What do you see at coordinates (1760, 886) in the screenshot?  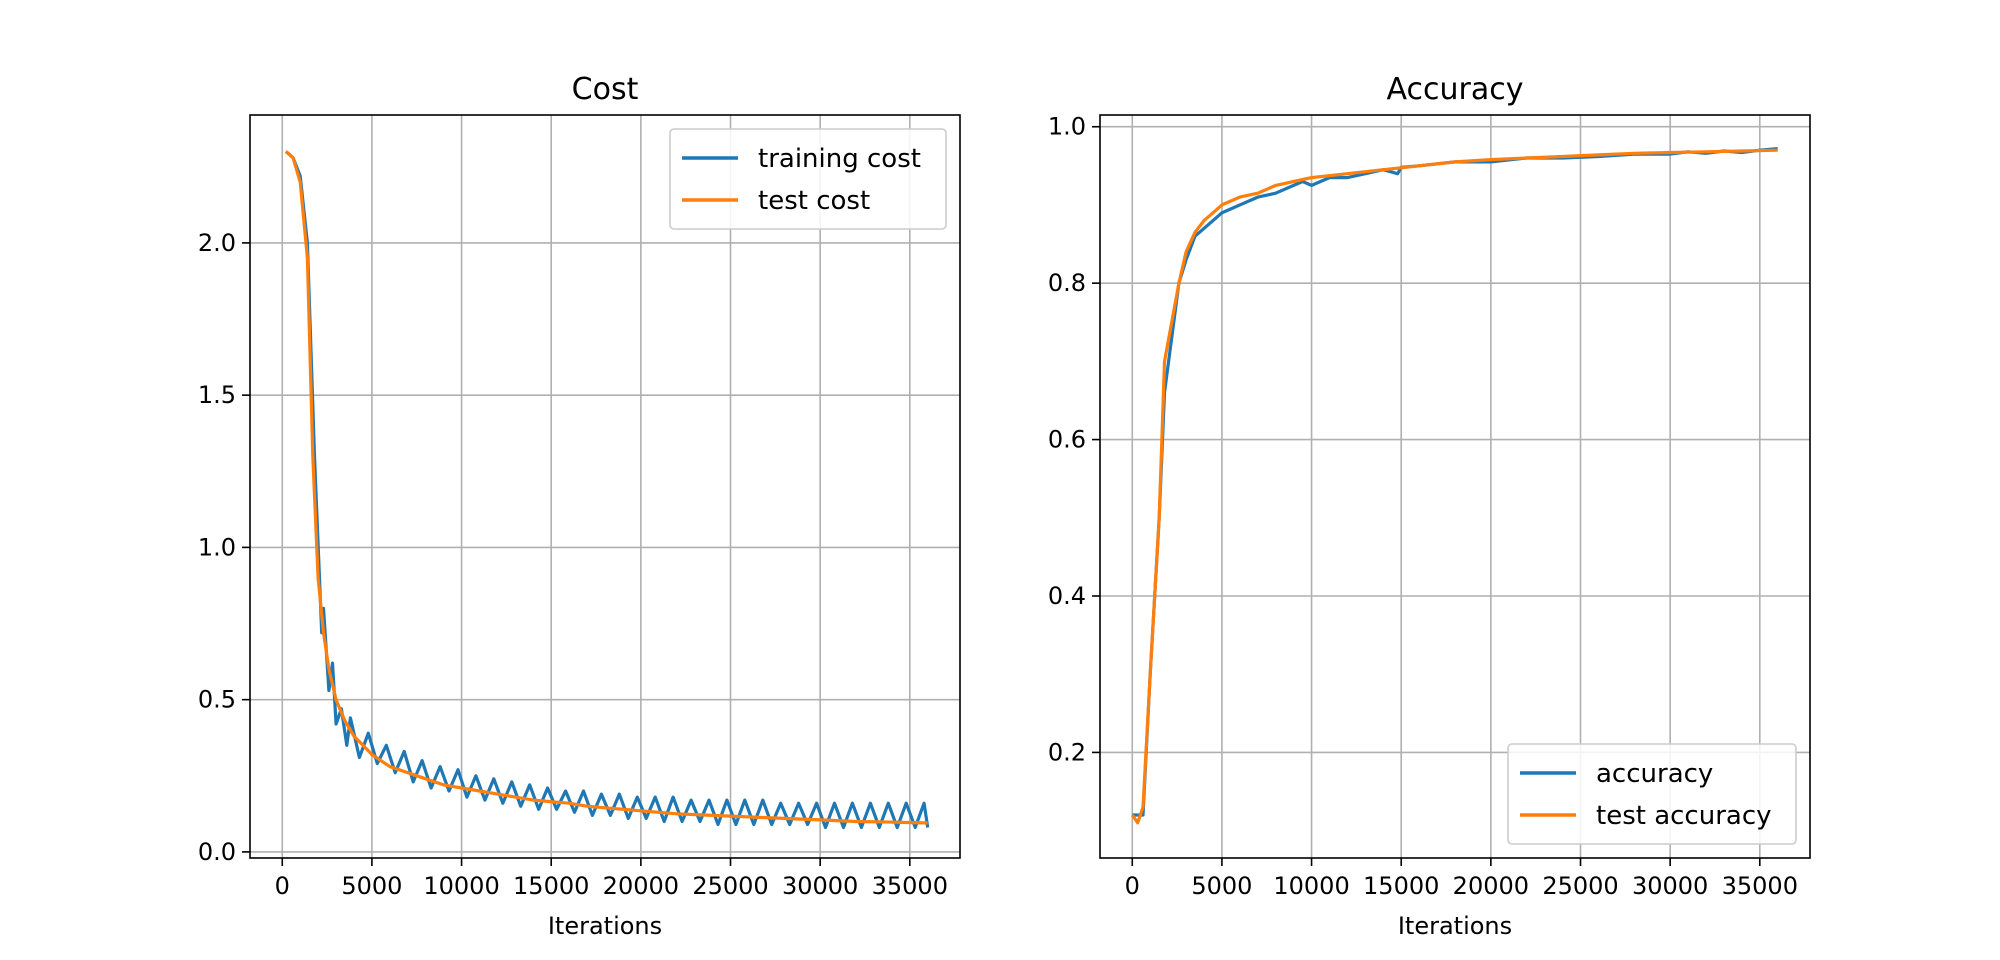 I see `accuracy-xtick-label: 35000` at bounding box center [1760, 886].